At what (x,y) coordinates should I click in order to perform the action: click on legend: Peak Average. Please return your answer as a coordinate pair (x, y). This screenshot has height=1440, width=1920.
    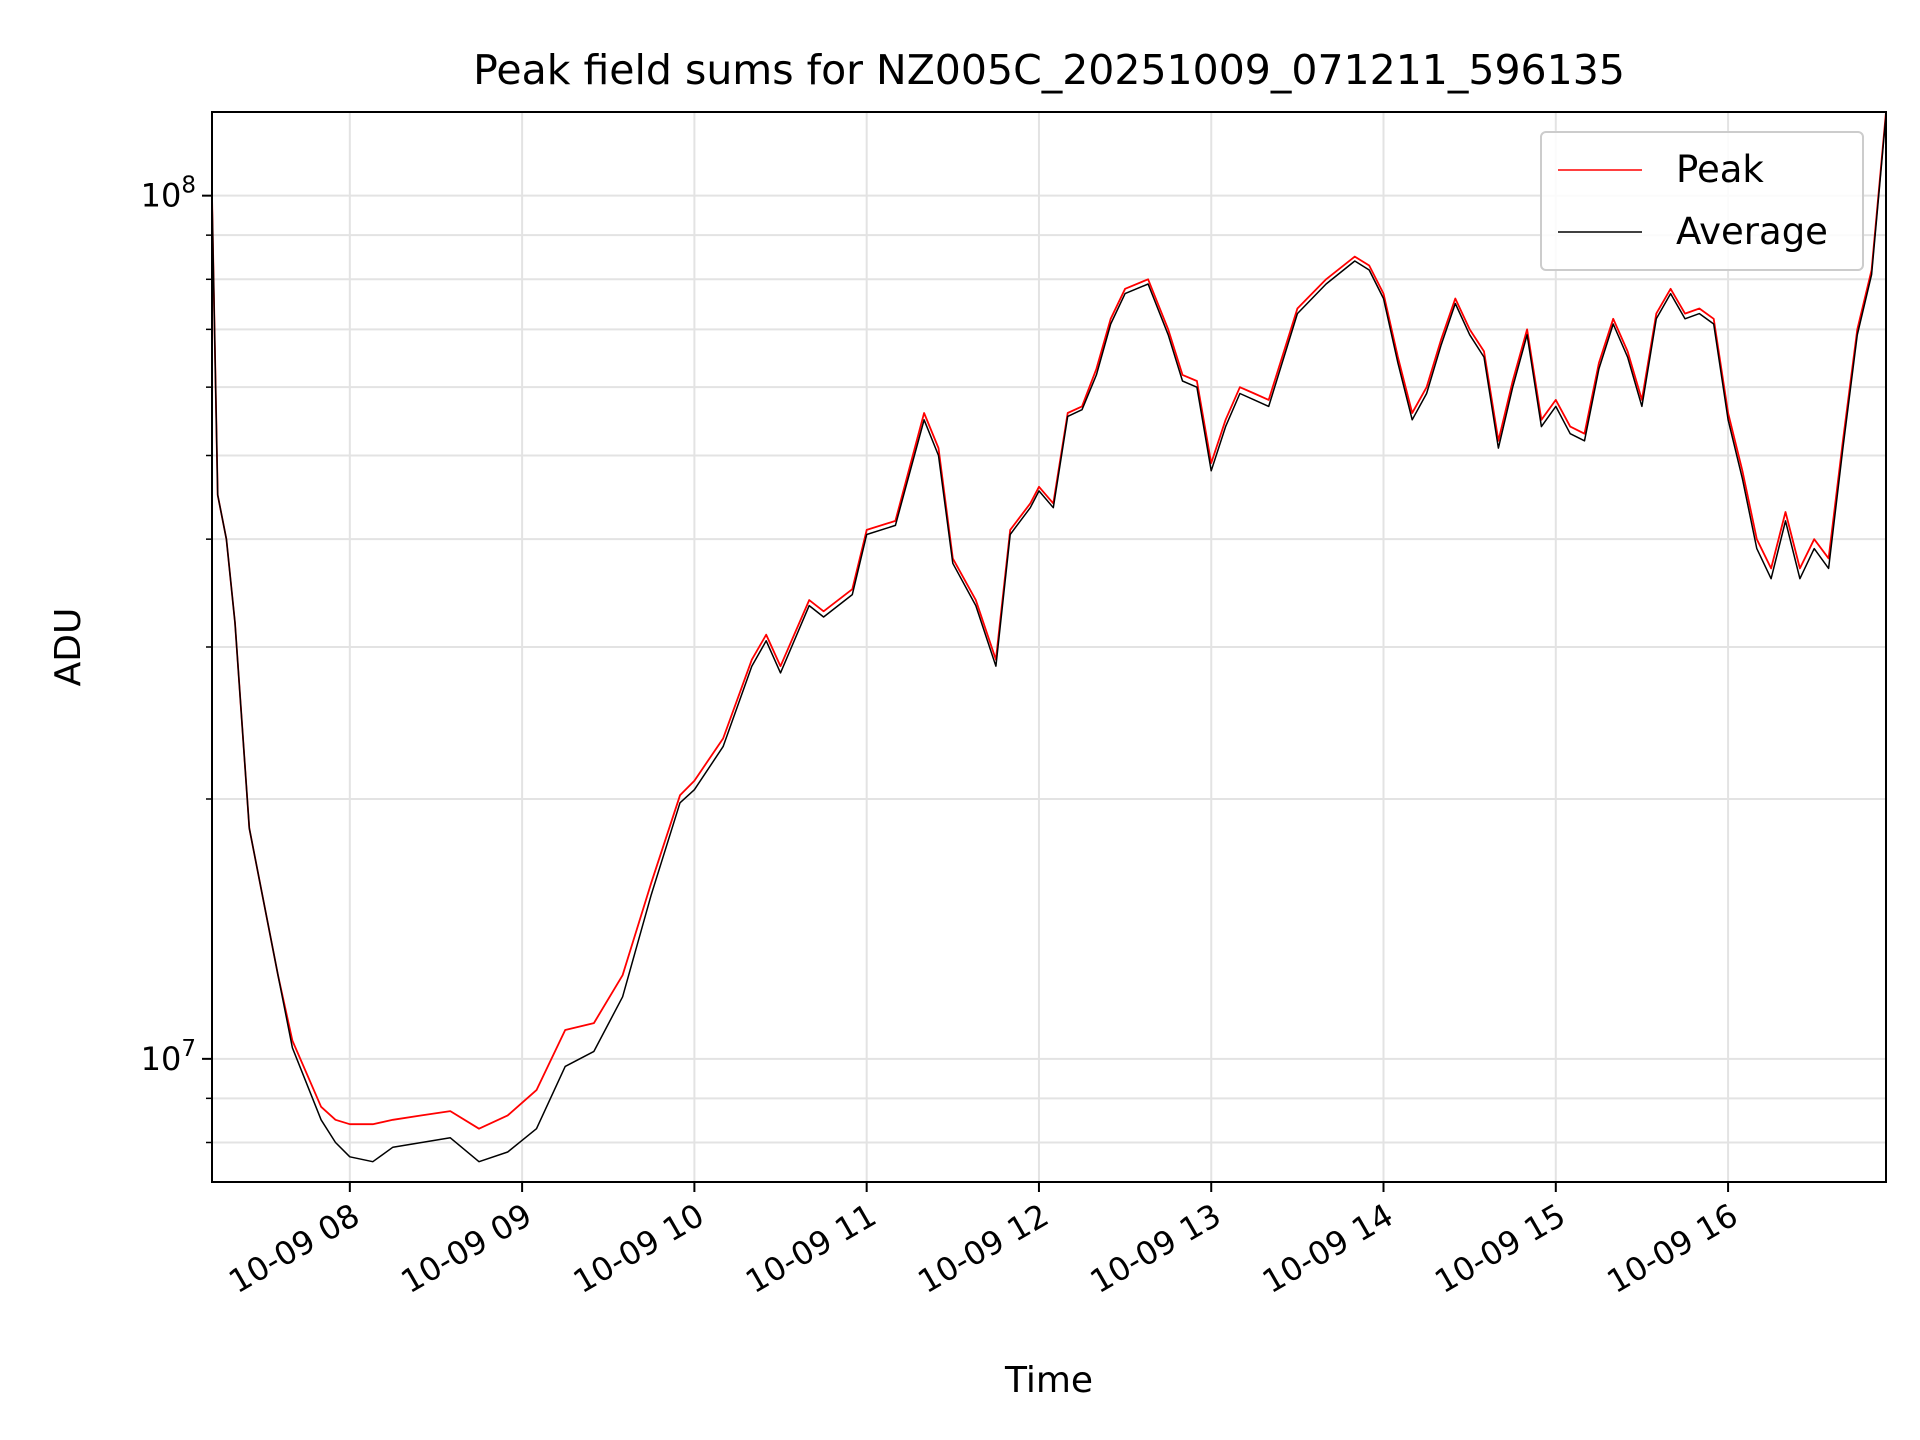
    Looking at the image, I should click on (1702, 201).